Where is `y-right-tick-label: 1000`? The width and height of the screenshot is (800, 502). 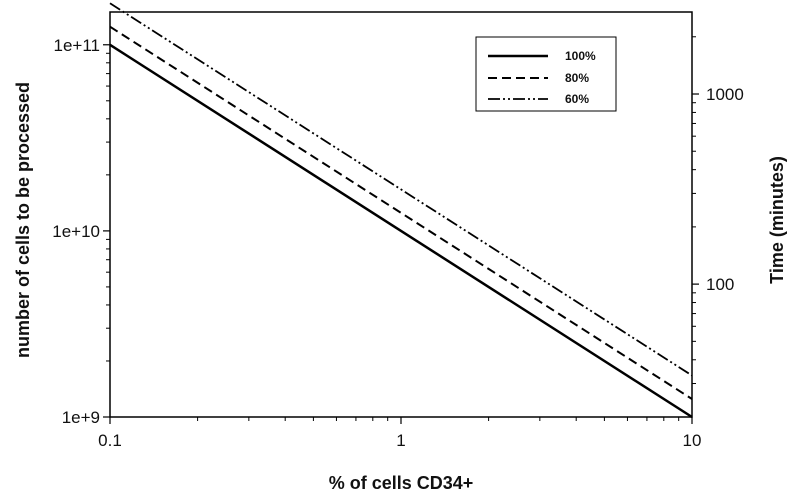
y-right-tick-label: 1000 is located at coordinates (725, 94).